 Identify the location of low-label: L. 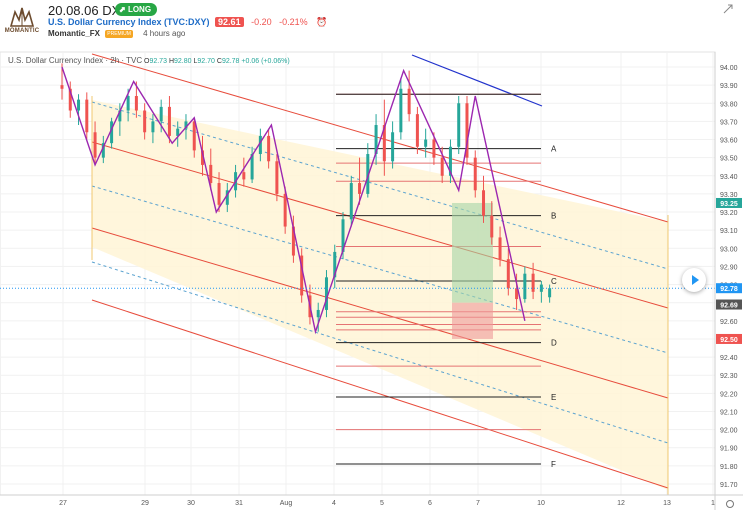
(195, 61).